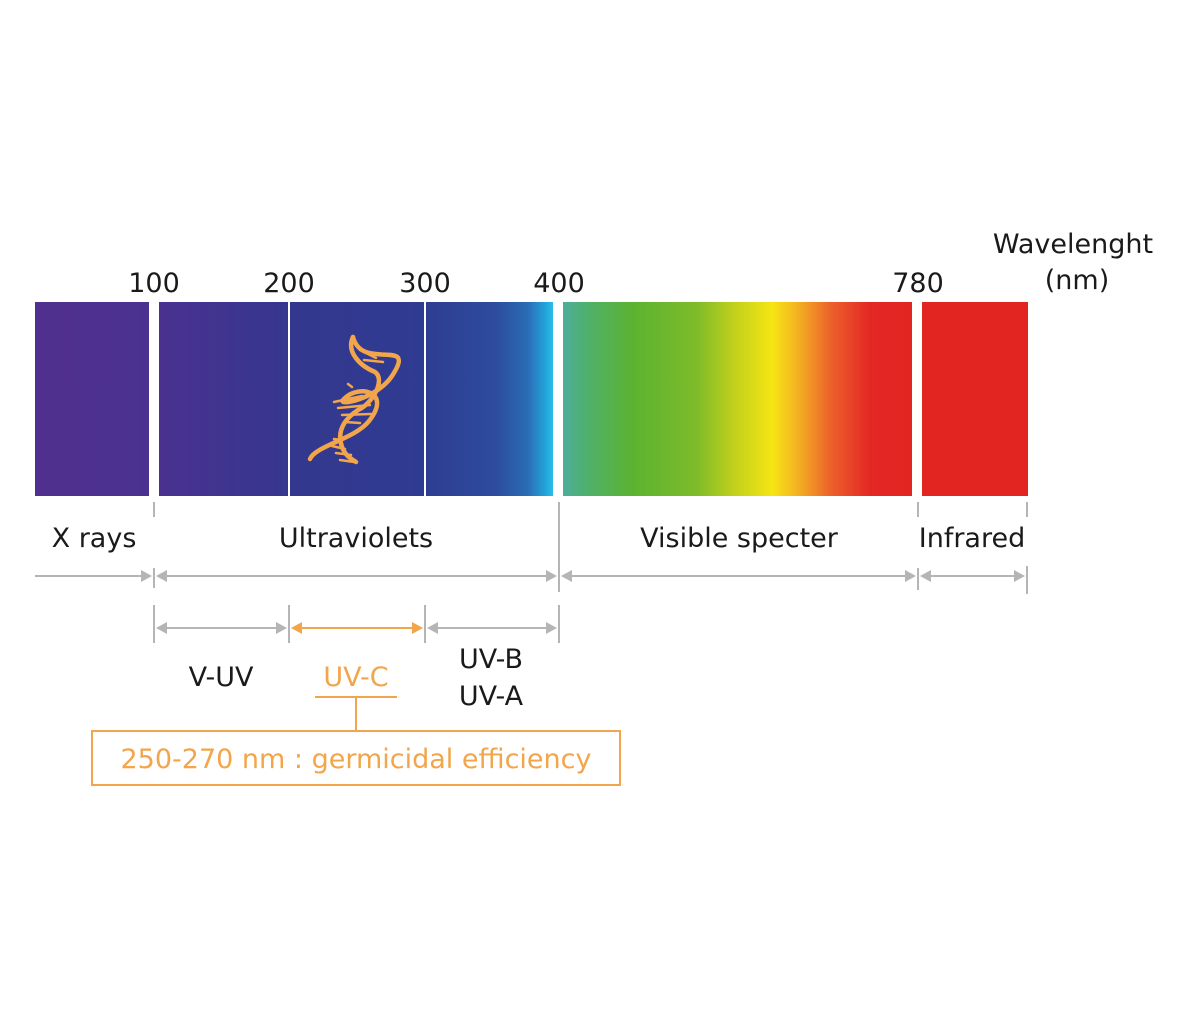 The width and height of the screenshot is (1200, 1018). Describe the element at coordinates (489, 399) in the screenshot. I see `uvb-uva-strip` at that location.